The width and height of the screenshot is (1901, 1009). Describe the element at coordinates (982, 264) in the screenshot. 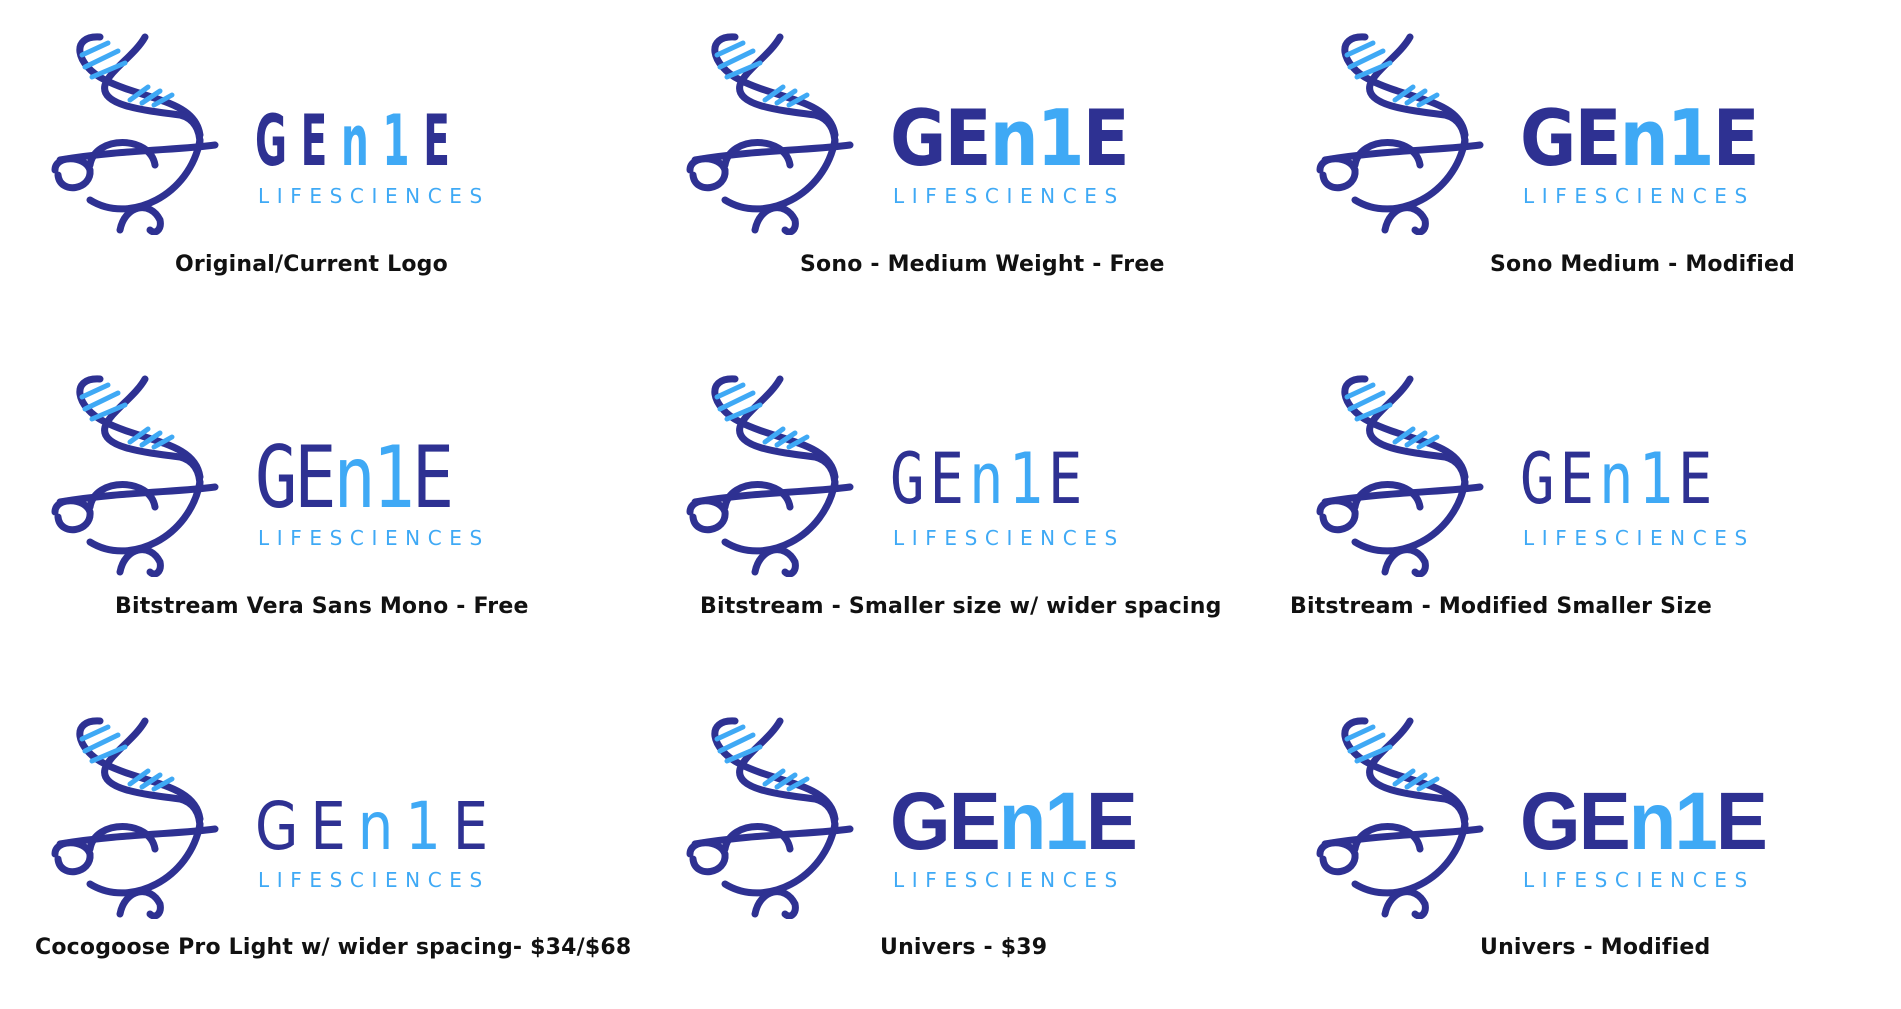

I see `logo-variant-caption: Sono - Medium Weight - Free` at that location.